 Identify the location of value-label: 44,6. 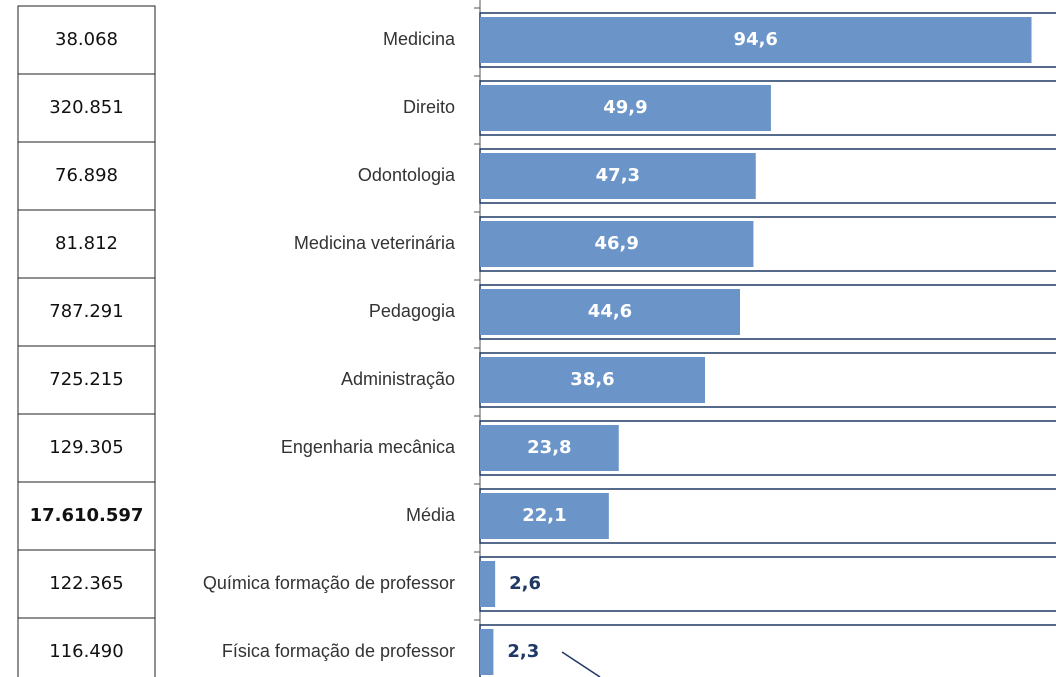
(610, 311).